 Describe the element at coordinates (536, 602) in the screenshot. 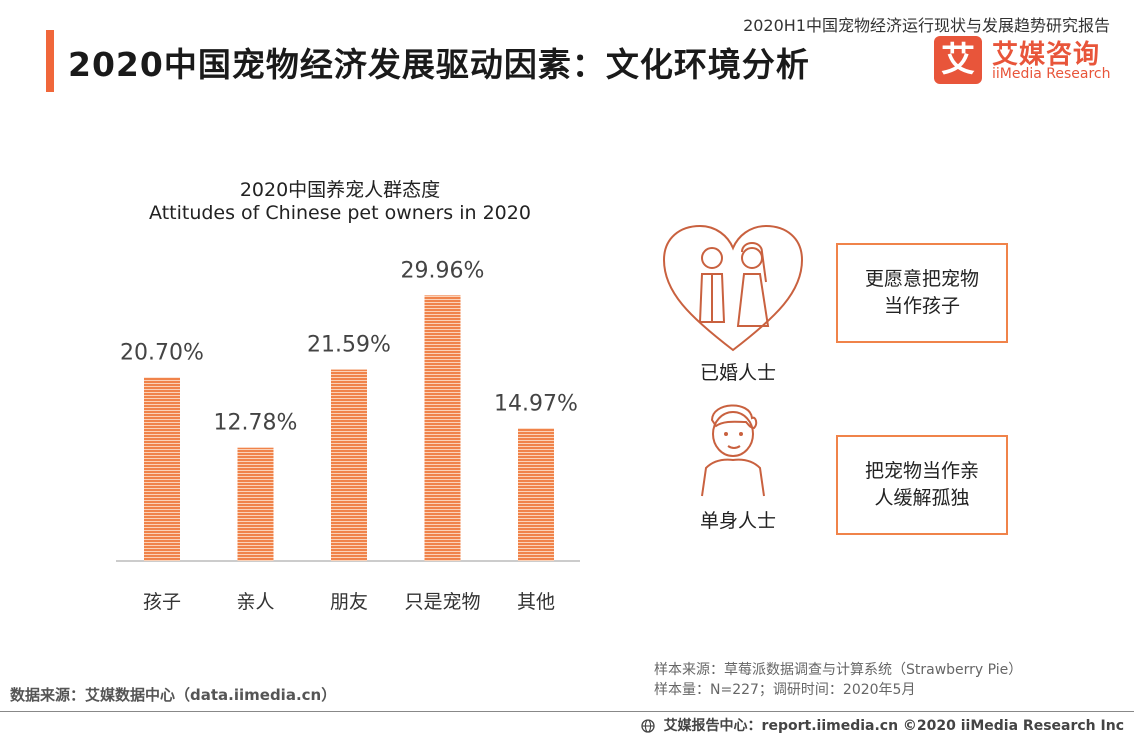

I see `category-label-5: 其他` at that location.